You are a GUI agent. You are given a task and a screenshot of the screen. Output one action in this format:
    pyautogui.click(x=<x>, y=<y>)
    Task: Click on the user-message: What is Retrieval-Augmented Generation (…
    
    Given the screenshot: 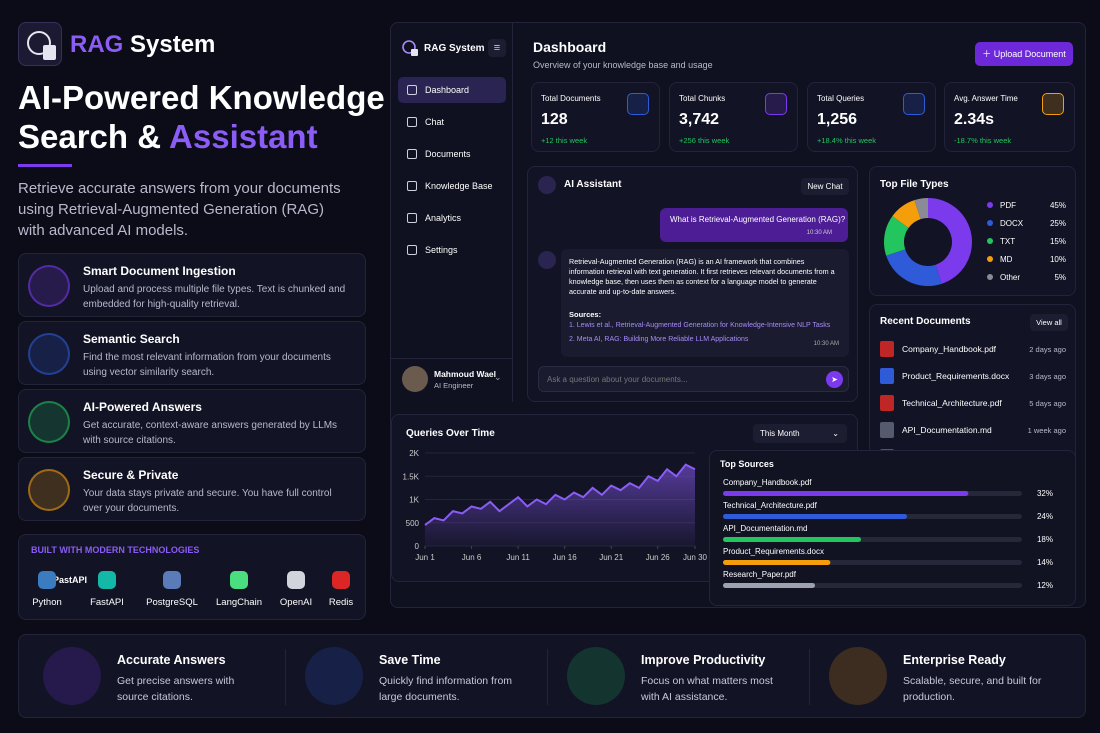 What is the action you would take?
    pyautogui.click(x=758, y=219)
    